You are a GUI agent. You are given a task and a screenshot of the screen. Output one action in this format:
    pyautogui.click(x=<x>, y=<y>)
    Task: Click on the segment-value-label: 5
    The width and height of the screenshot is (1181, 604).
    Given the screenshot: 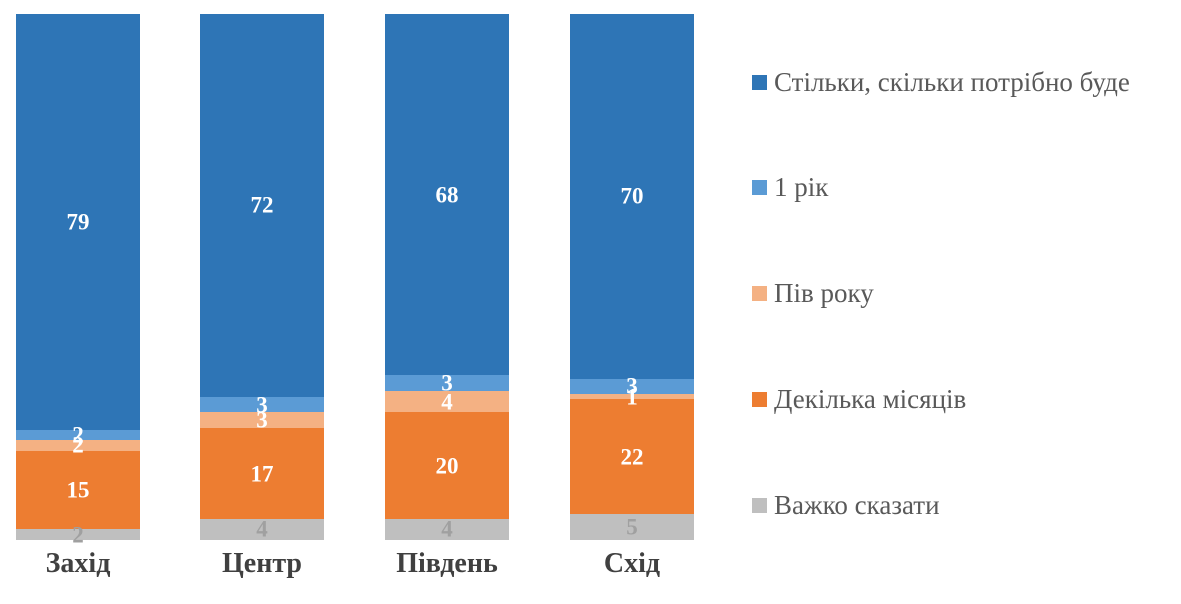 What is the action you would take?
    pyautogui.click(x=632, y=527)
    